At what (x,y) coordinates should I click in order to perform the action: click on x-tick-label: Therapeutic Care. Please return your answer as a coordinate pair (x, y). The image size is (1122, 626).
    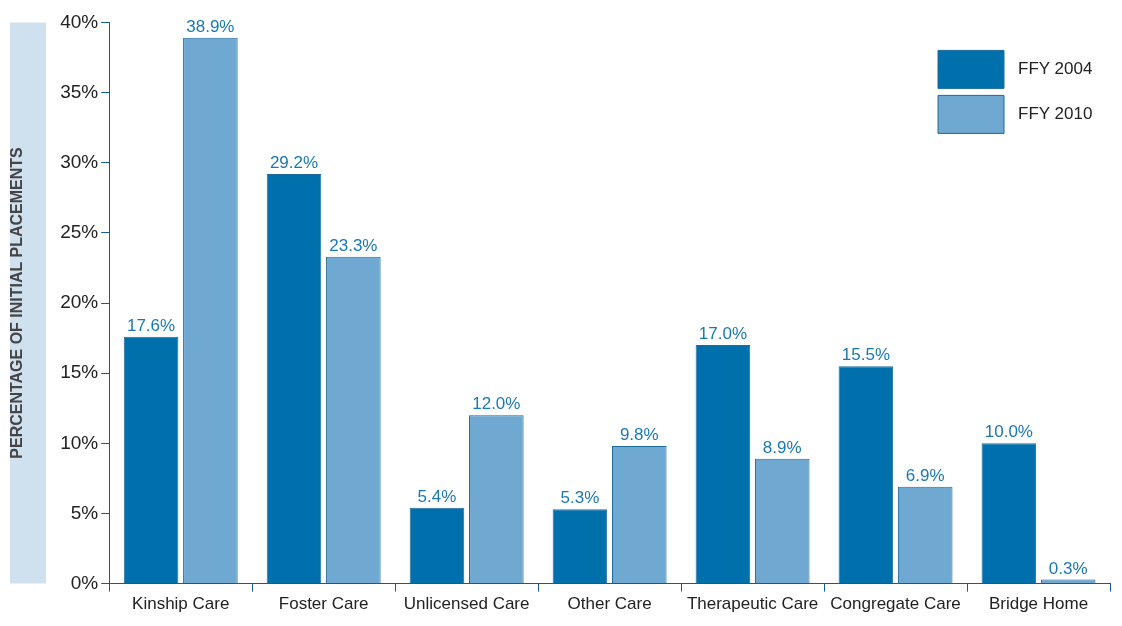
    Looking at the image, I should click on (752, 604).